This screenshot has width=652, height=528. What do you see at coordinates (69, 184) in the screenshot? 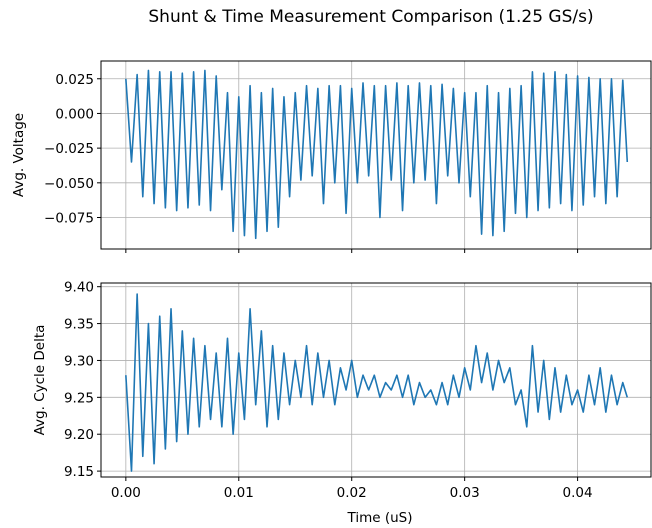
I see `voltage-y-tick-label: −0.050` at bounding box center [69, 184].